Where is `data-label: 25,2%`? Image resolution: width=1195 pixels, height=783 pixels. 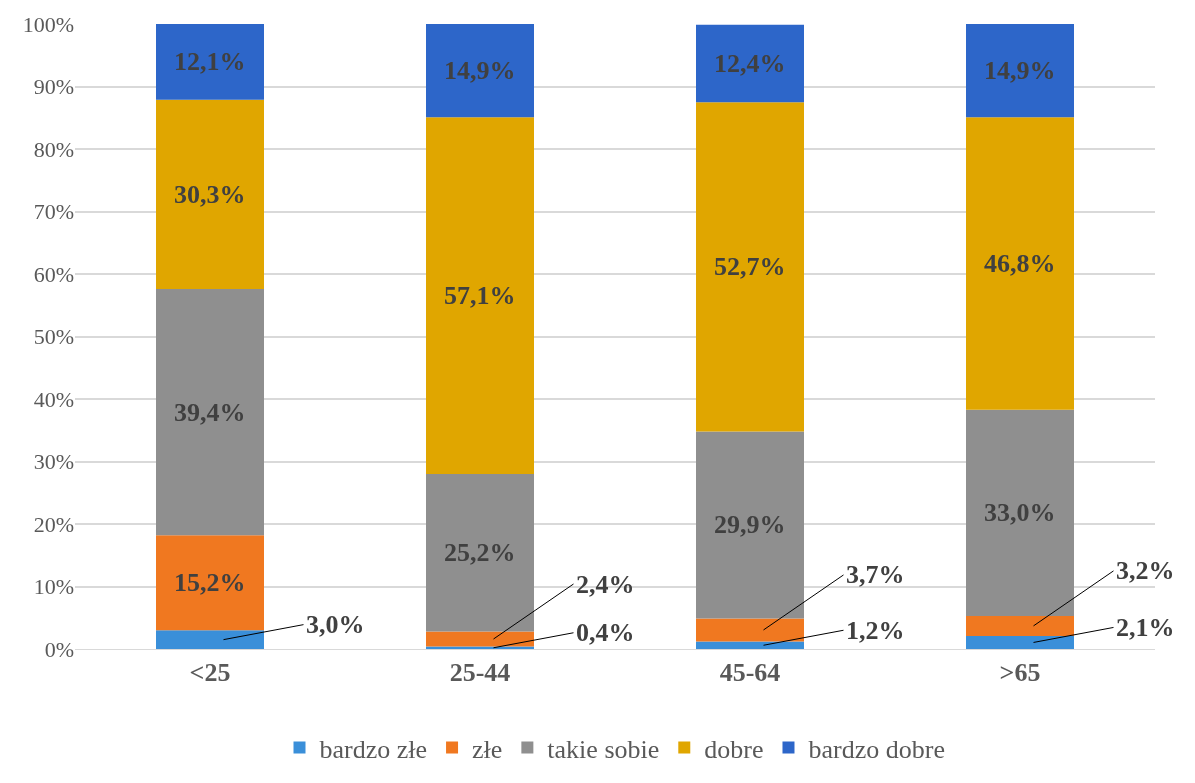
data-label: 25,2% is located at coordinates (480, 552).